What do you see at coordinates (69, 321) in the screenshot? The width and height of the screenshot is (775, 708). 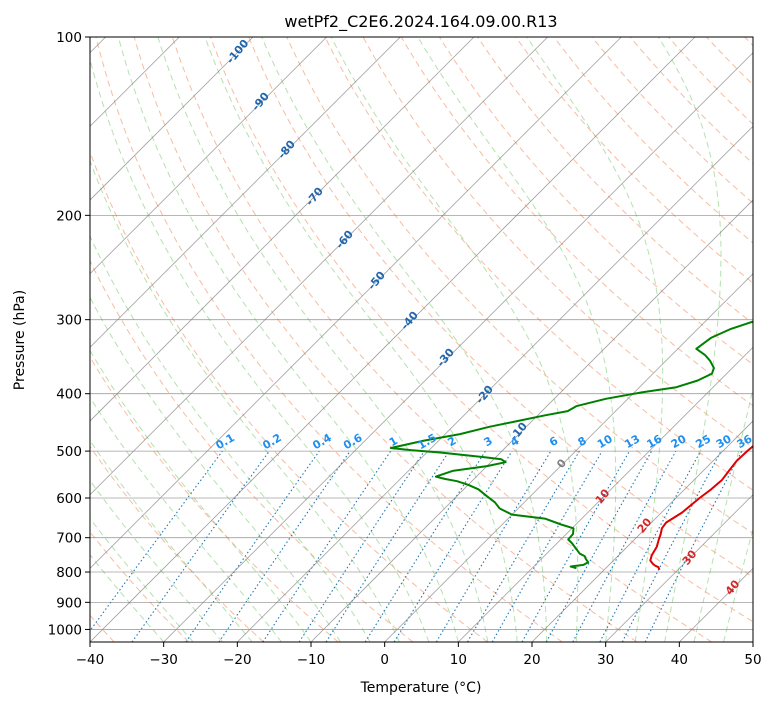 I see `y-tick-label: 300` at bounding box center [69, 321].